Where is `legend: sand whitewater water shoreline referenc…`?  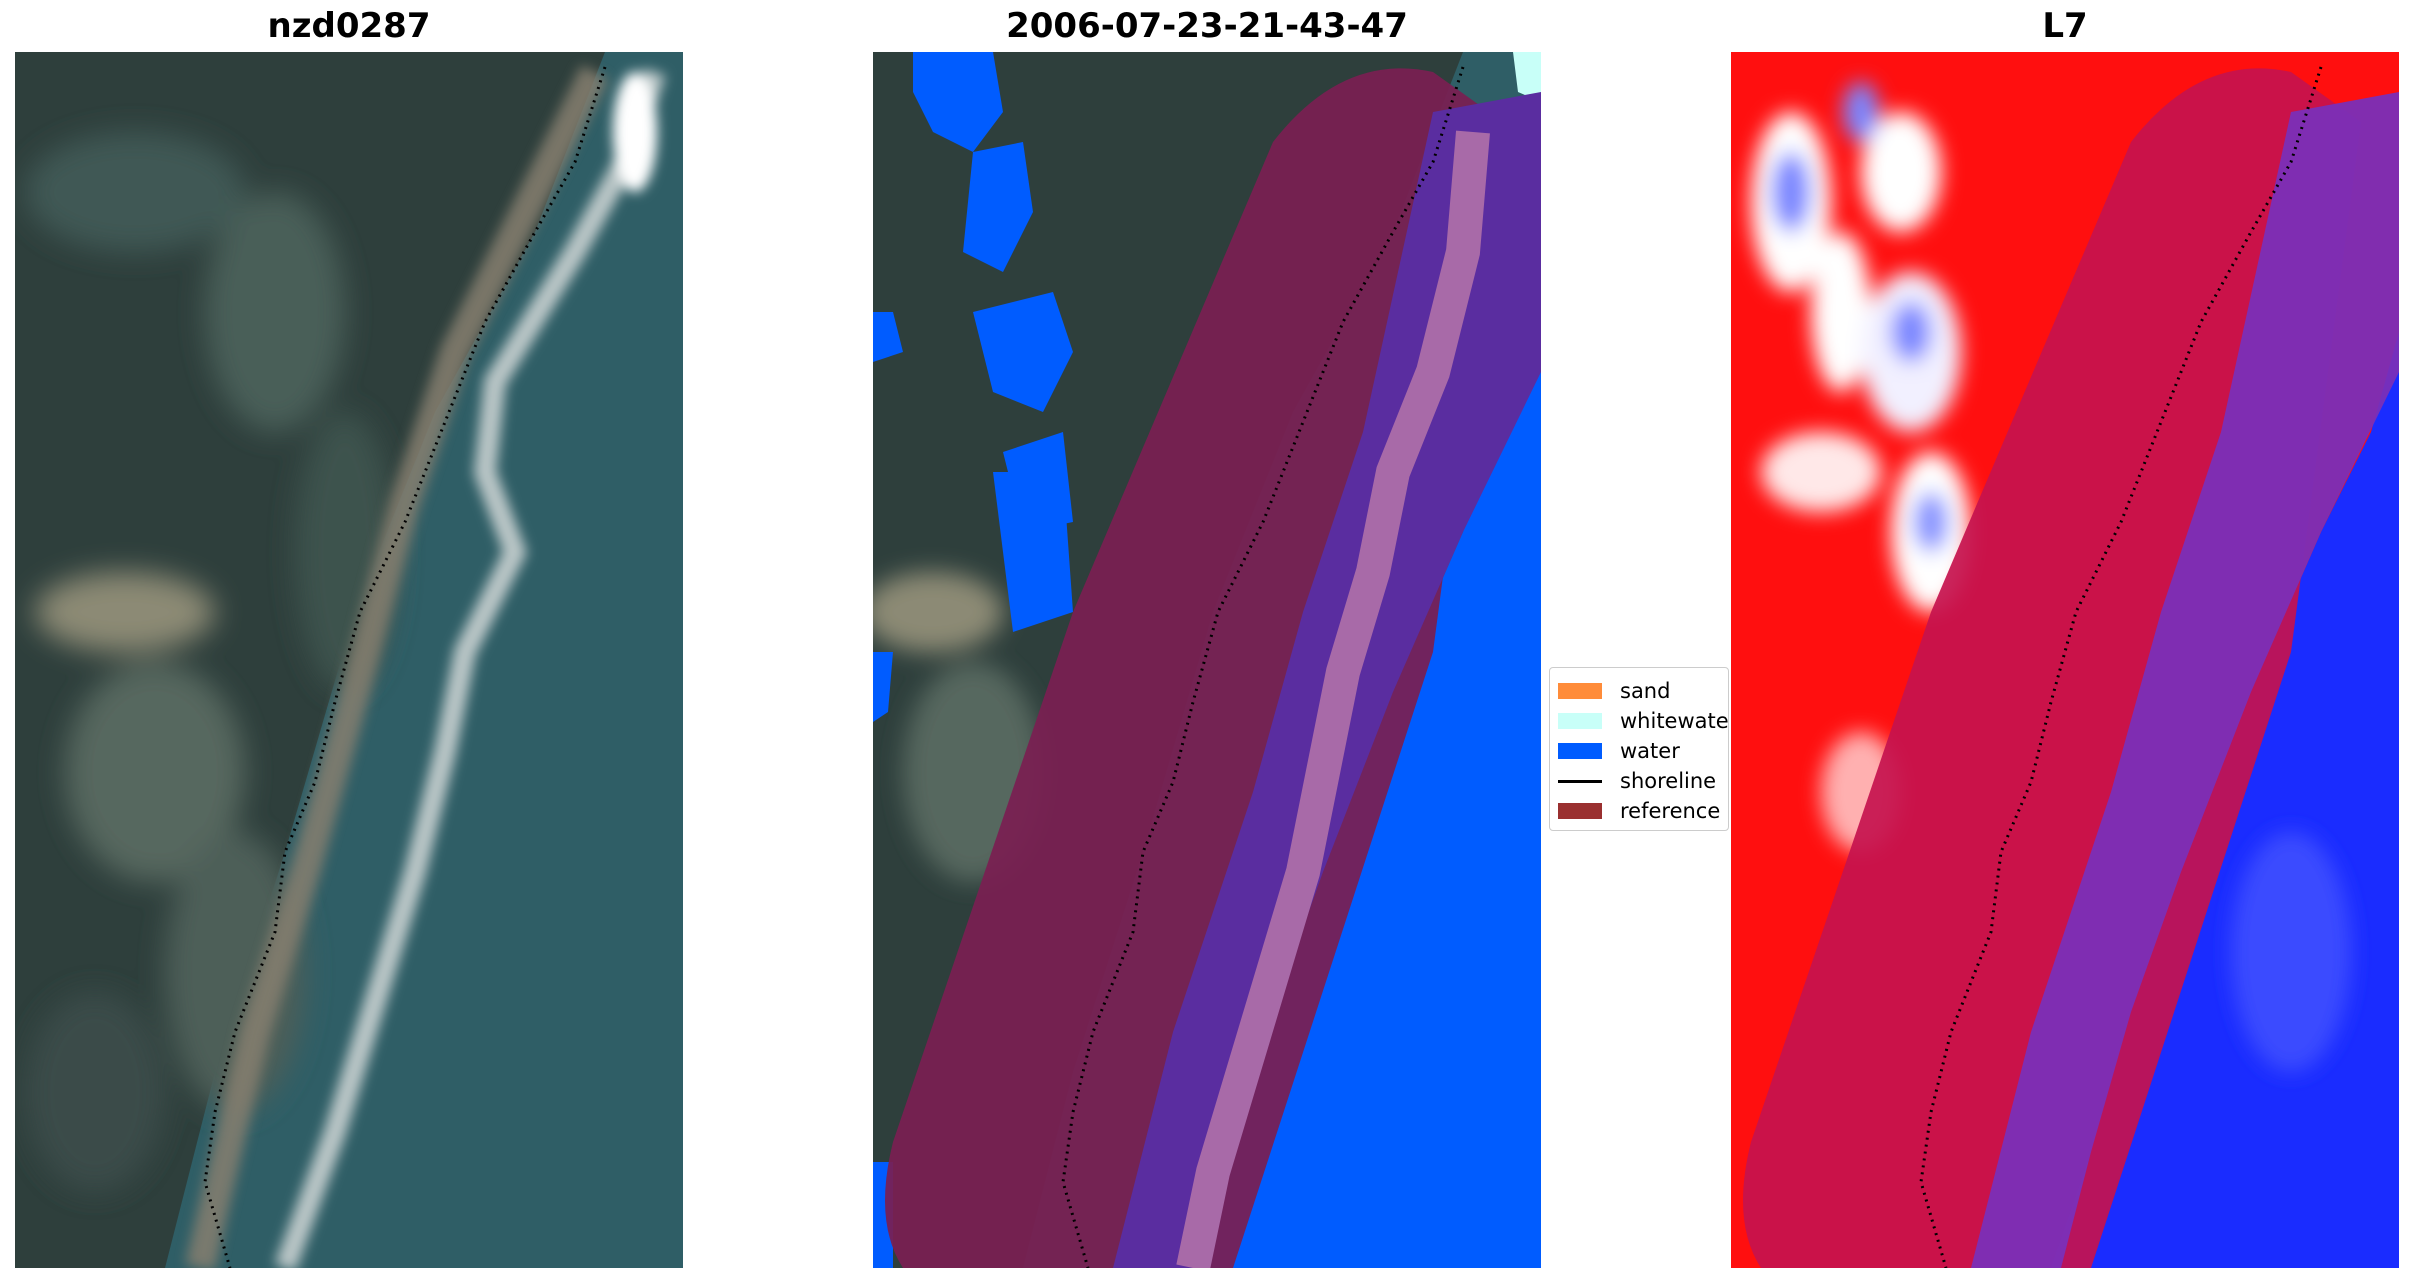 legend: sand whitewater water shoreline referenc… is located at coordinates (1639, 749).